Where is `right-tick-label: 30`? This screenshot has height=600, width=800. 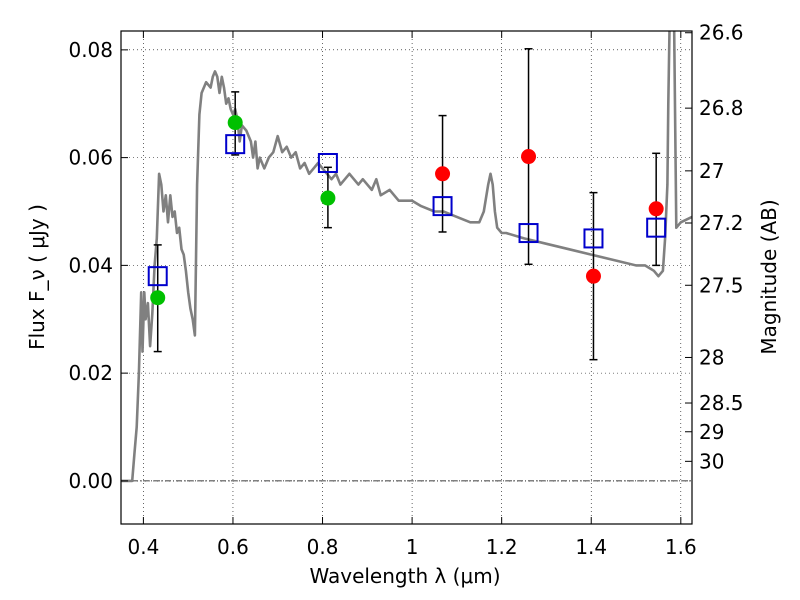 right-tick-label: 30 is located at coordinates (711, 461).